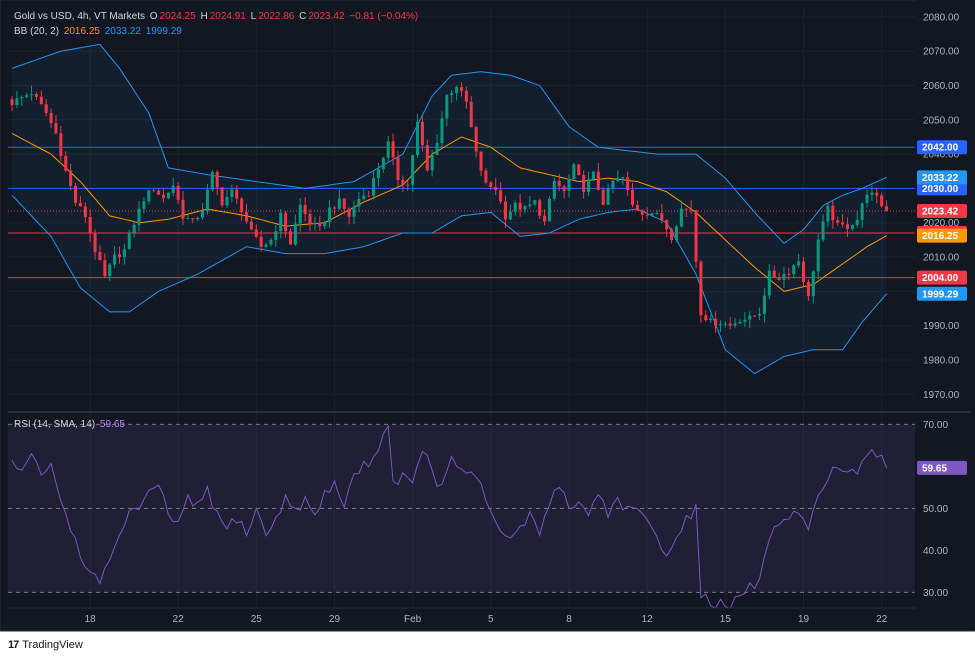  Describe the element at coordinates (941, 395) in the screenshot. I see `price-tick-label: 1970.00` at that location.